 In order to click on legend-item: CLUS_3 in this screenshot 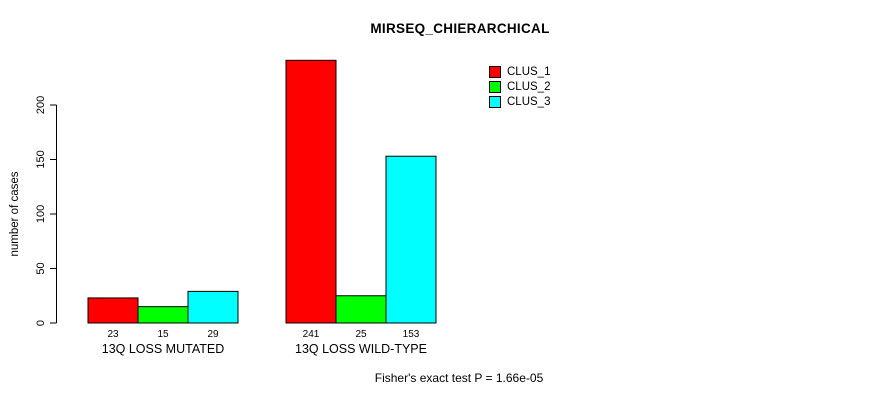, I will do `click(519, 101)`.